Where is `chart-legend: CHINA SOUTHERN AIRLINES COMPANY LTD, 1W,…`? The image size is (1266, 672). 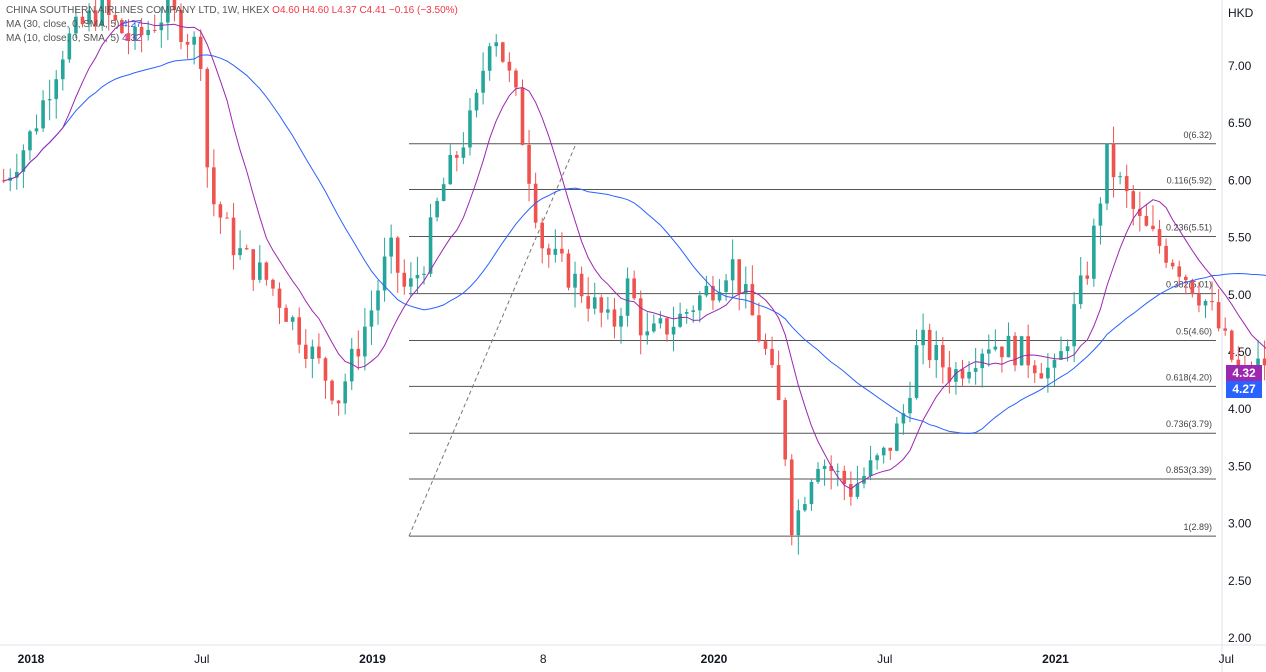 chart-legend: CHINA SOUTHERN AIRLINES COMPANY LTD, 1W,… is located at coordinates (232, 25).